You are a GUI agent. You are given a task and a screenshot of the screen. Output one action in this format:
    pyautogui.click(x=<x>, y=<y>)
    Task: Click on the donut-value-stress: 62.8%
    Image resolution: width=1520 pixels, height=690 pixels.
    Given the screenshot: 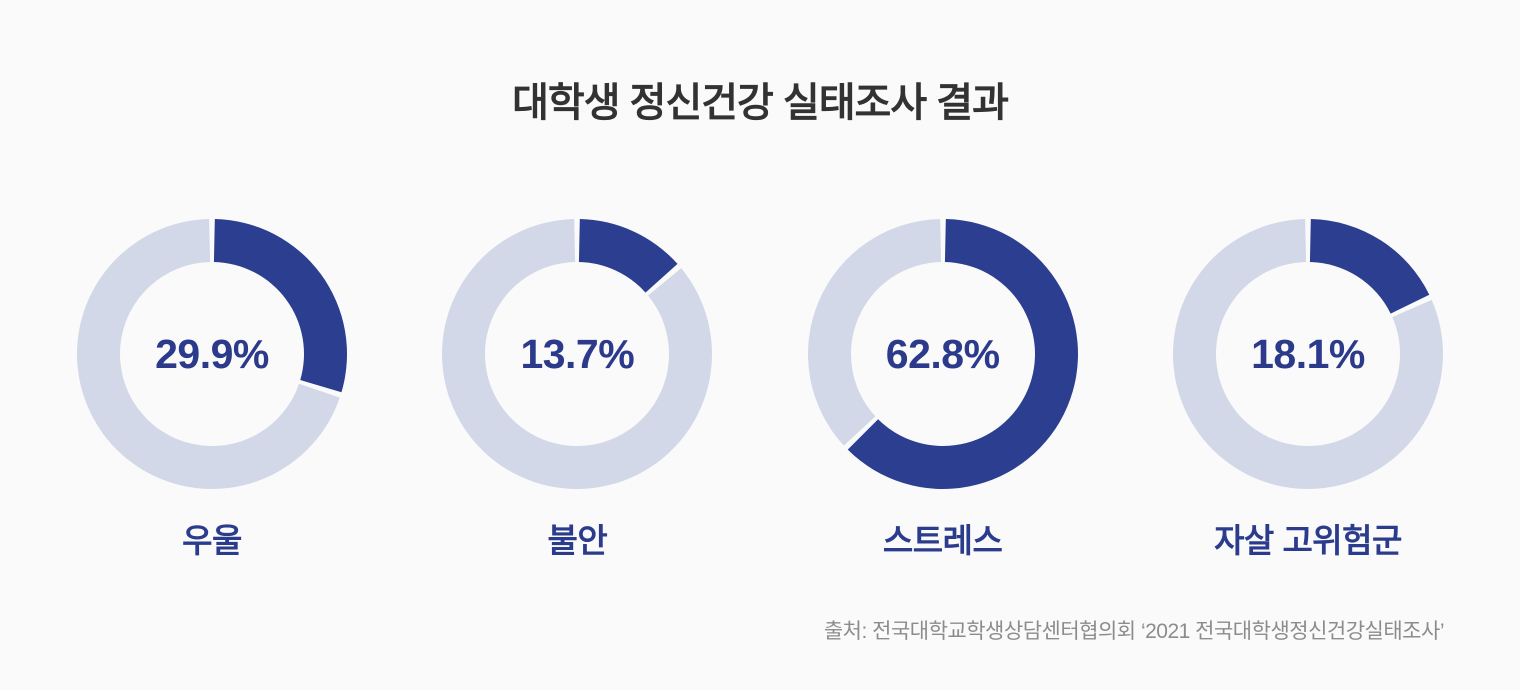 What is the action you would take?
    pyautogui.click(x=942, y=353)
    